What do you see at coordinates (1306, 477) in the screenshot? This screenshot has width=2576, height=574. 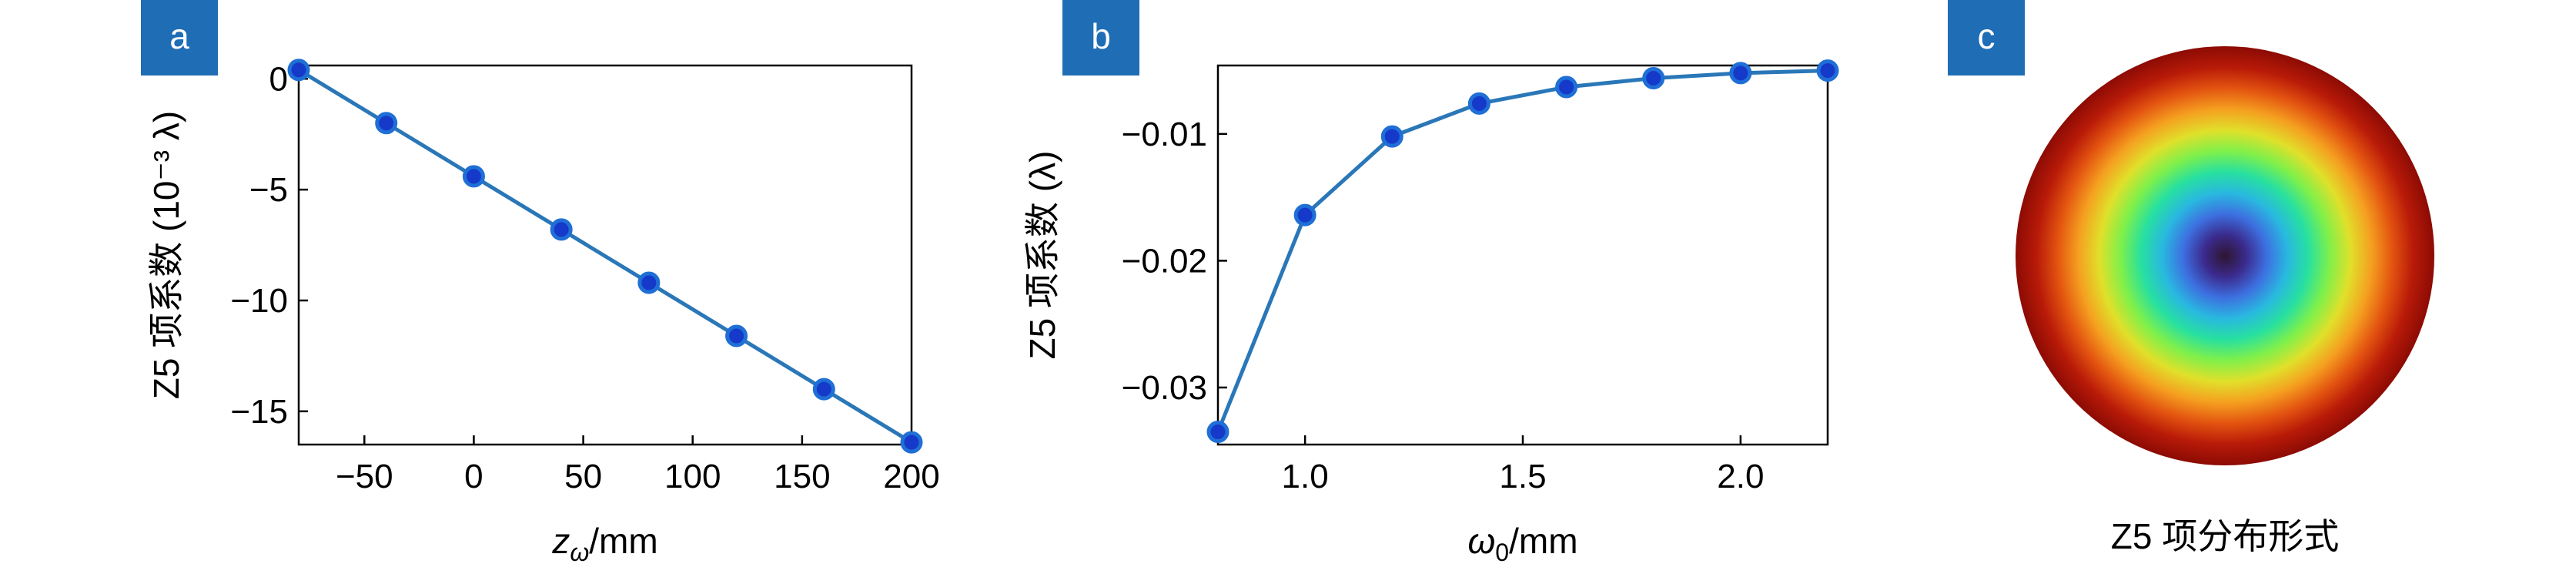 I see `chartB-x-tick-label: 1.0` at bounding box center [1306, 477].